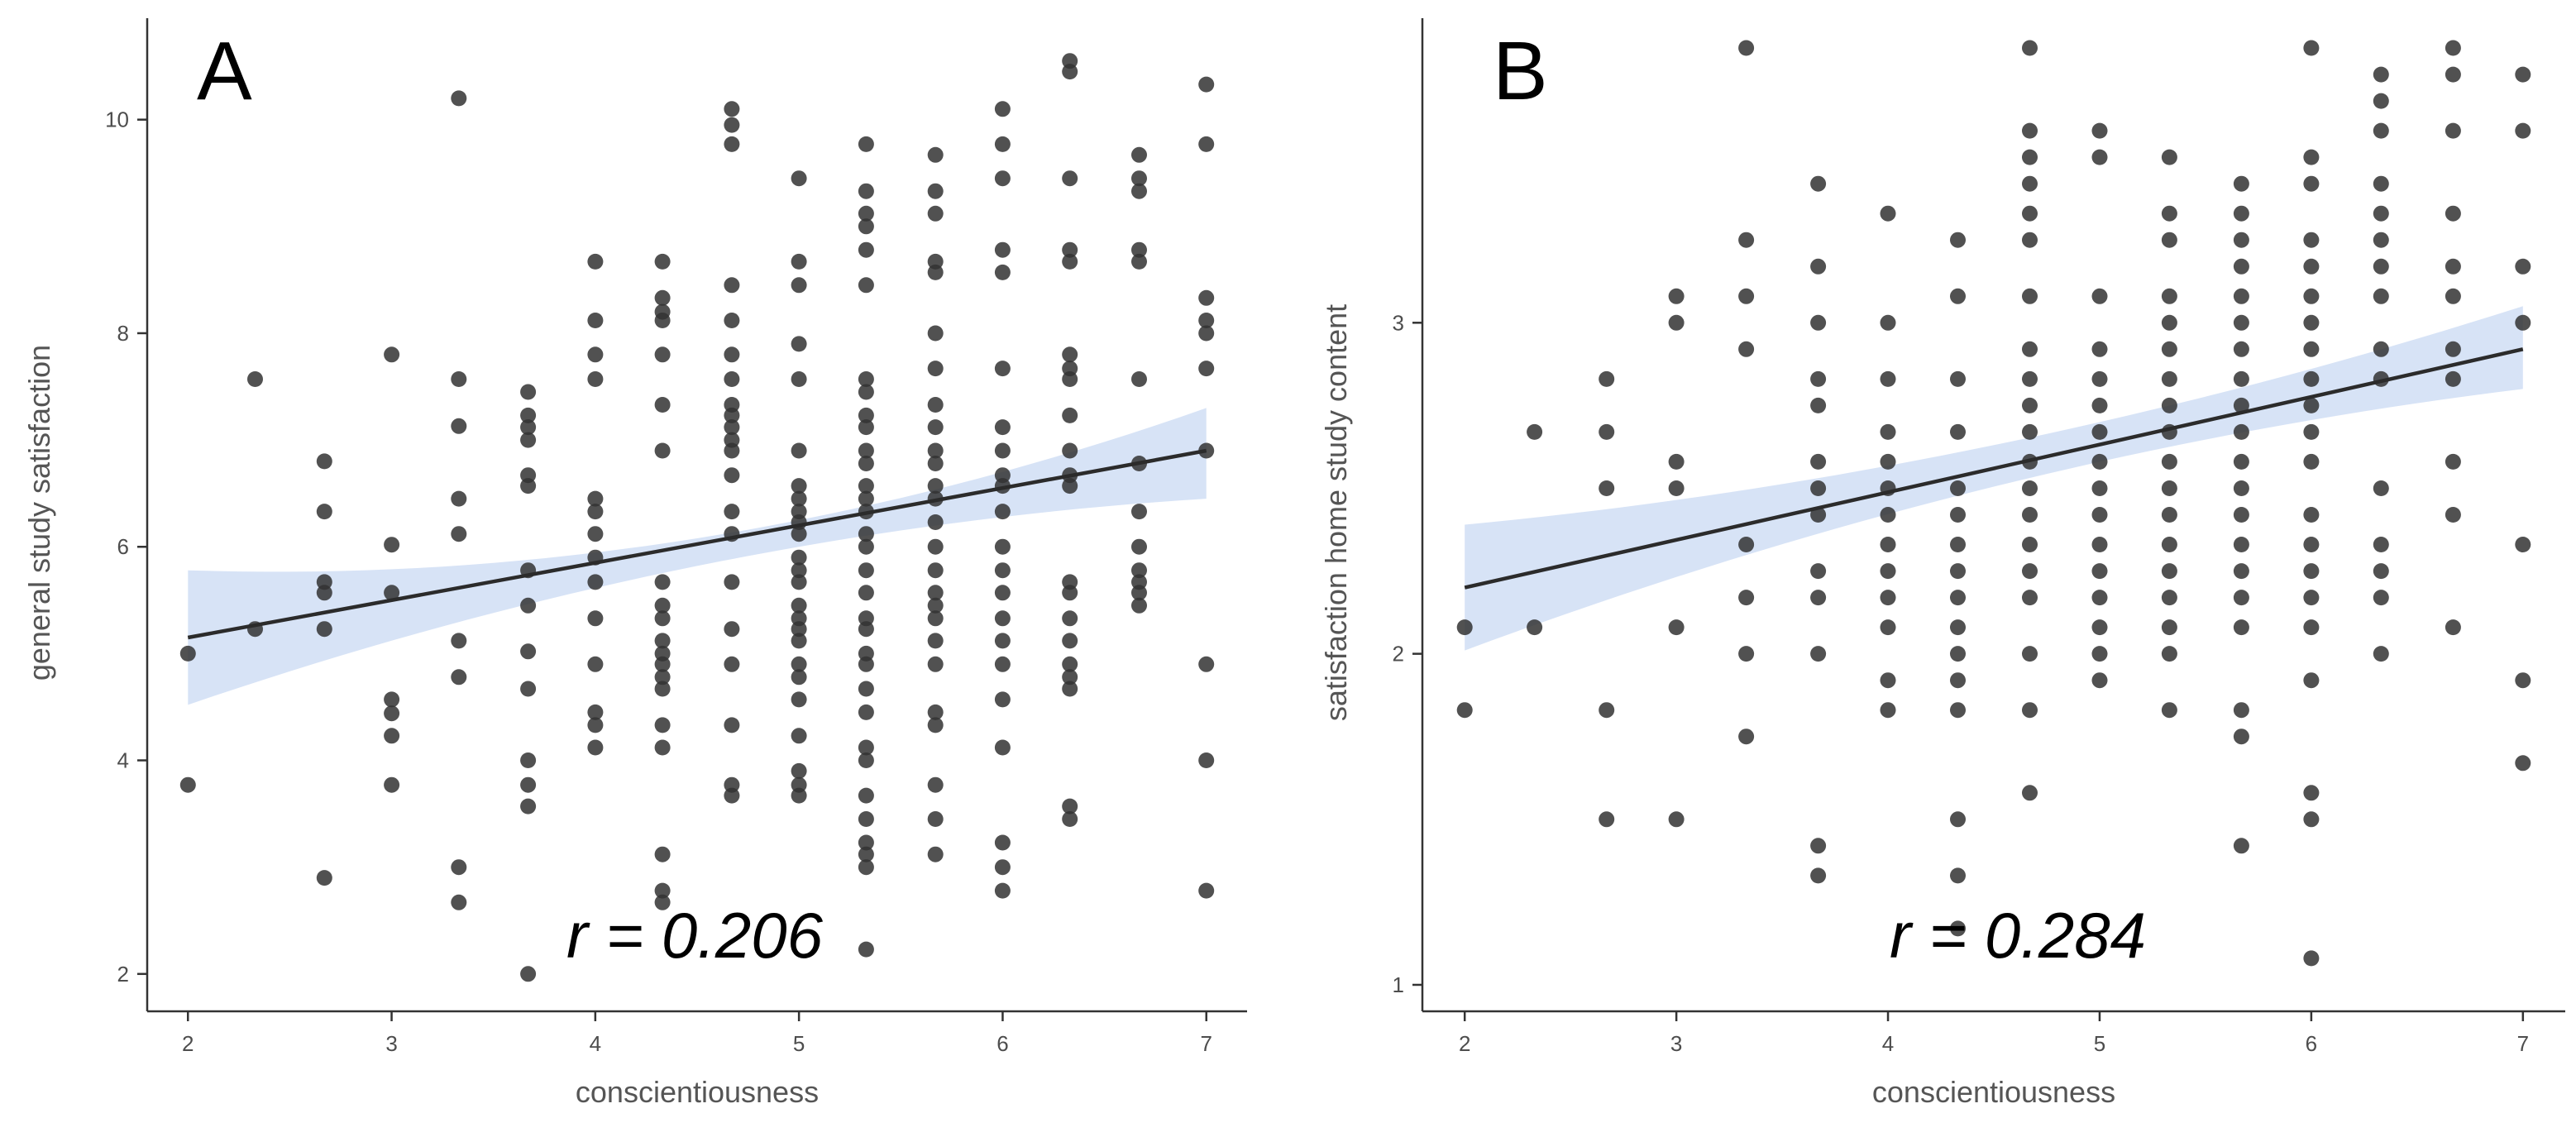 The height and width of the screenshot is (1137, 2576). What do you see at coordinates (698, 1092) in the screenshot?
I see `x-axis-title: conscientiousness` at bounding box center [698, 1092].